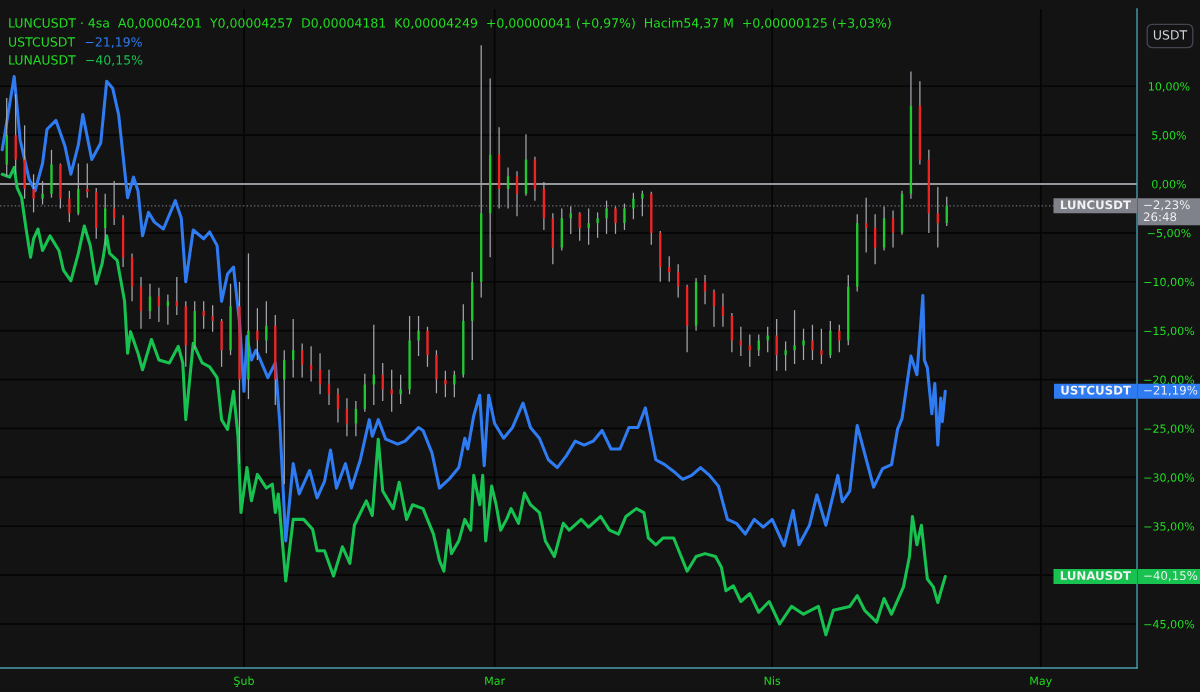 The height and width of the screenshot is (692, 1200). Describe the element at coordinates (495, 680) in the screenshot. I see `x-tick-label: Mar` at that location.